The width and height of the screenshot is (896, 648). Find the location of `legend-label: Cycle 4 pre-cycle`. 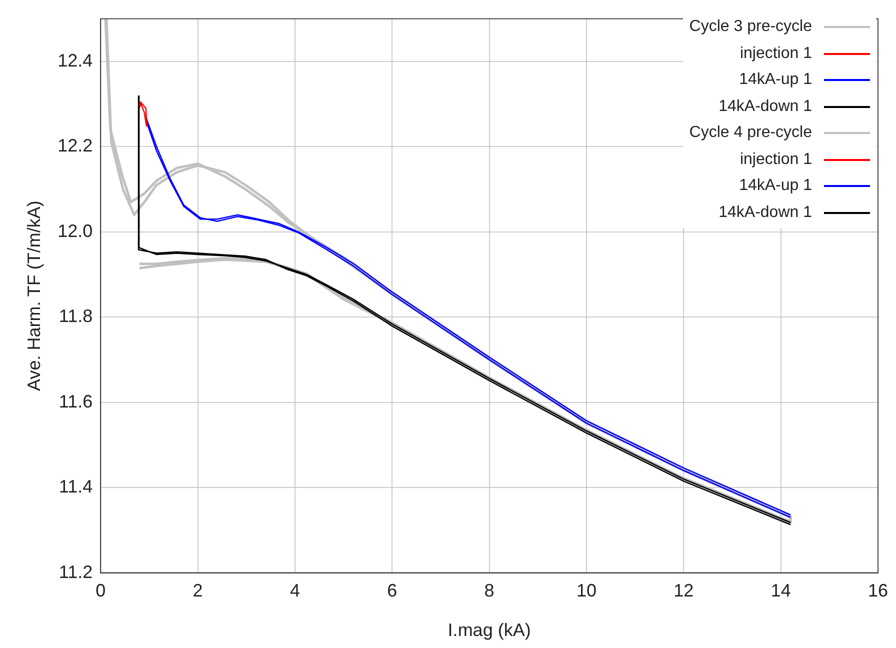

legend-label: Cycle 4 pre-cycle is located at coordinates (750, 133).